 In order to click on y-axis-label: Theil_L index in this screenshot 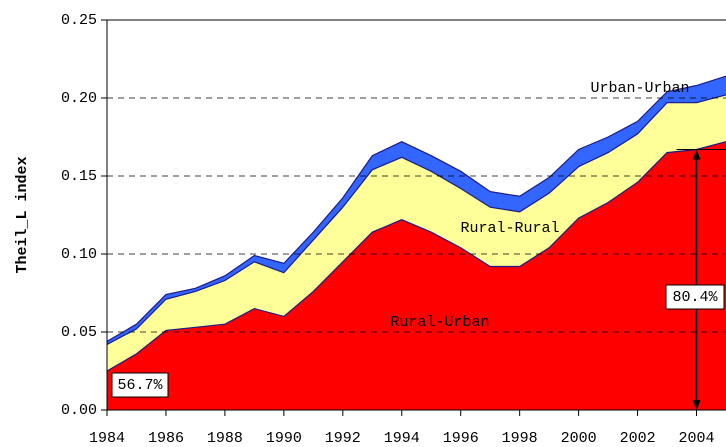, I will do `click(22, 214)`.